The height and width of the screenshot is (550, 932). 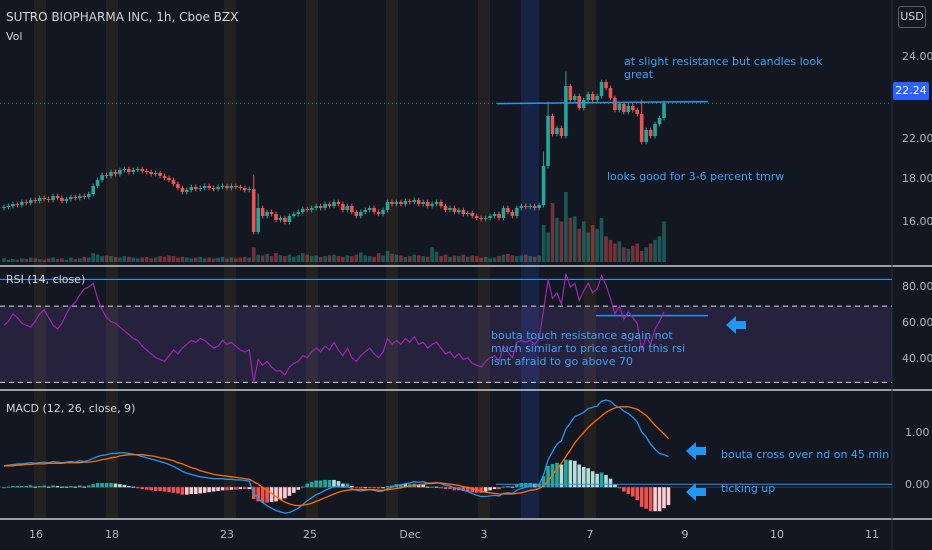 I want to click on rsi-band, so click(x=446, y=344).